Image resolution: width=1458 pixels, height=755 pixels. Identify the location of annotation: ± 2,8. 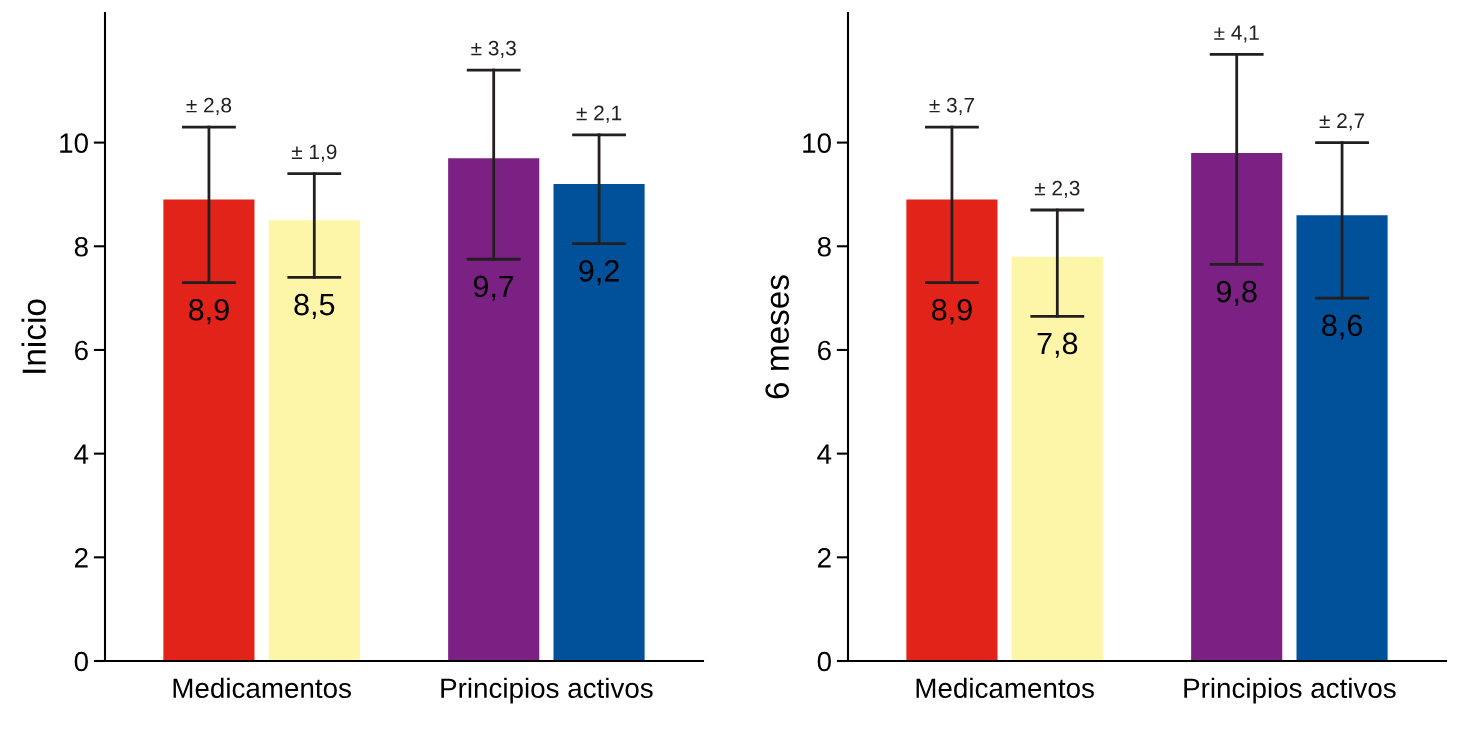
(209, 106).